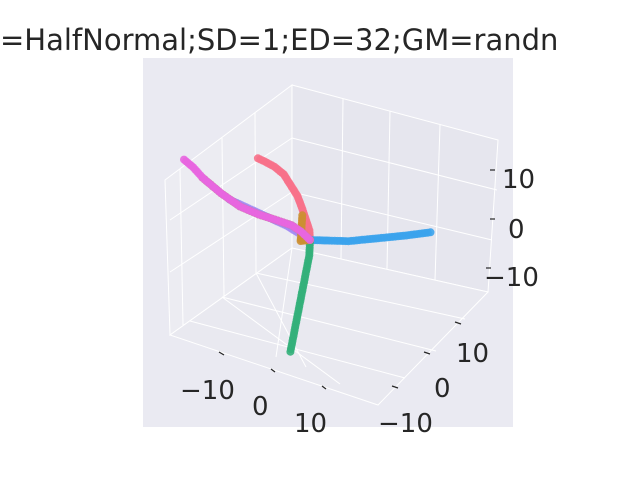 The height and width of the screenshot is (480, 640). What do you see at coordinates (279, 40) in the screenshot?
I see `chart-title: =HalfNormal;SD=1;ED=32;GM=randn` at bounding box center [279, 40].